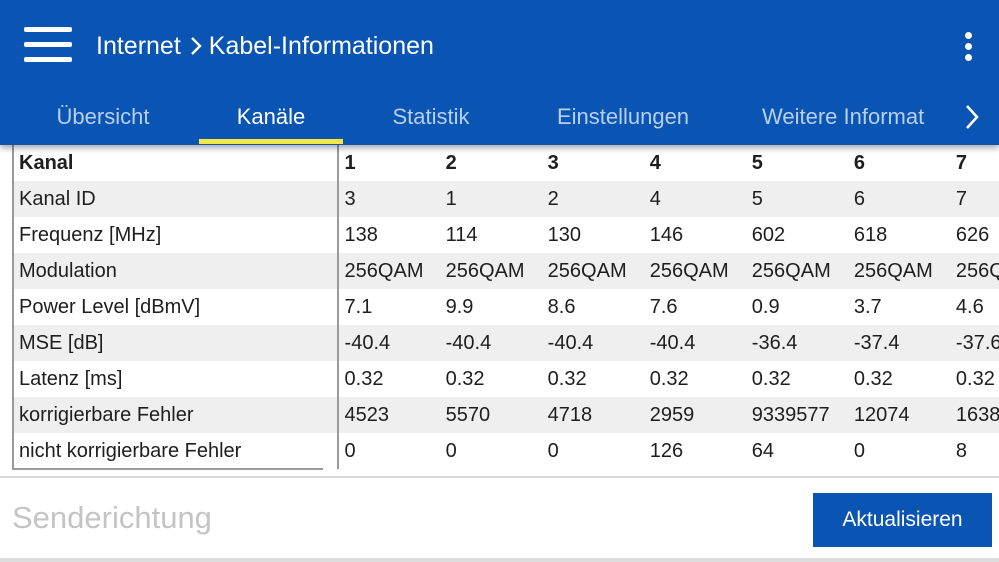  I want to click on tab-einstellungen: Einstellungen, so click(623, 116).